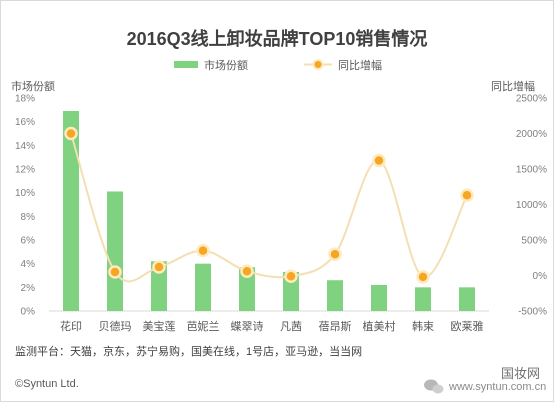  Describe the element at coordinates (278, 65) in the screenshot. I see `legend: 市场份额 同比增幅` at that location.